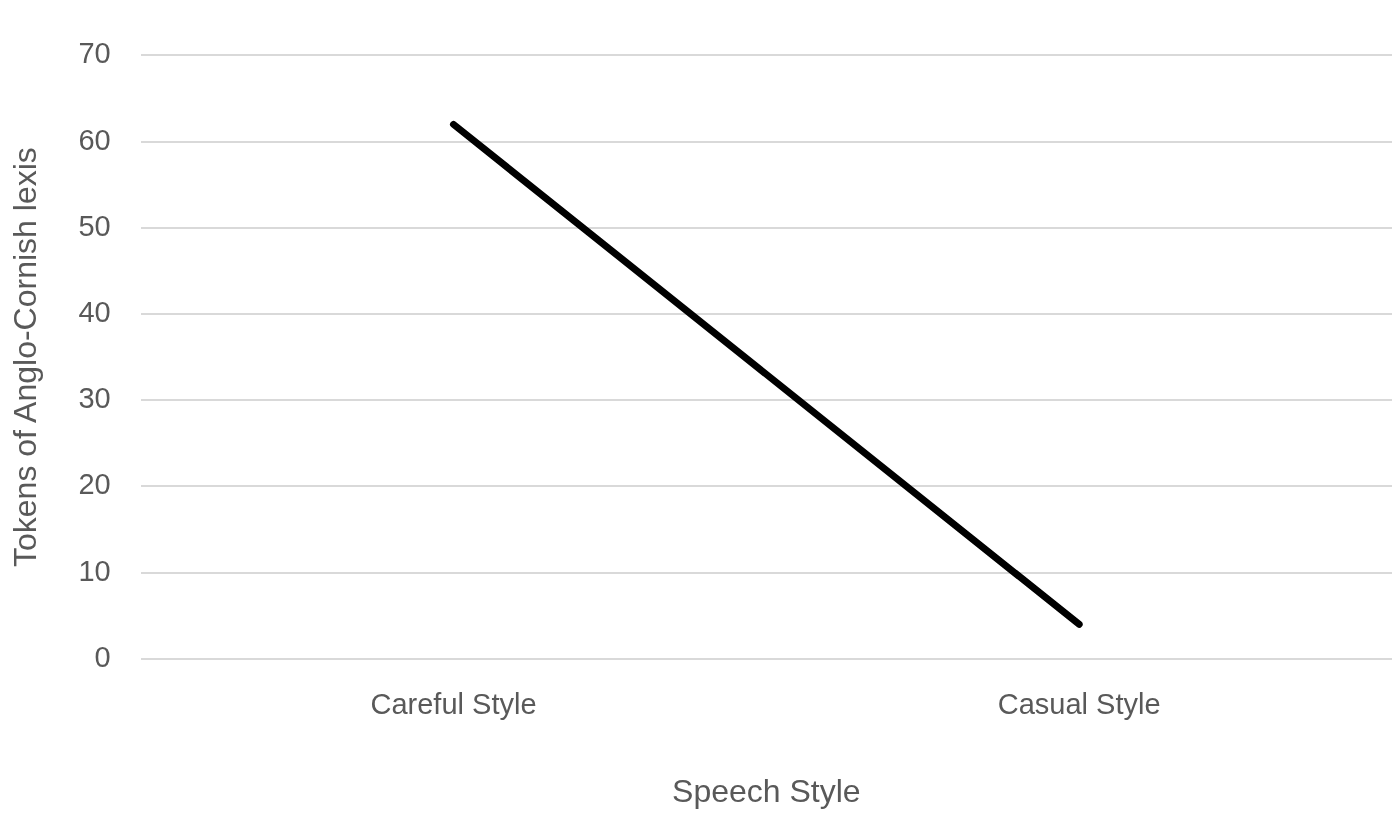 This screenshot has height=820, width=1400. What do you see at coordinates (94, 53) in the screenshot?
I see `y-tick-label: 70` at bounding box center [94, 53].